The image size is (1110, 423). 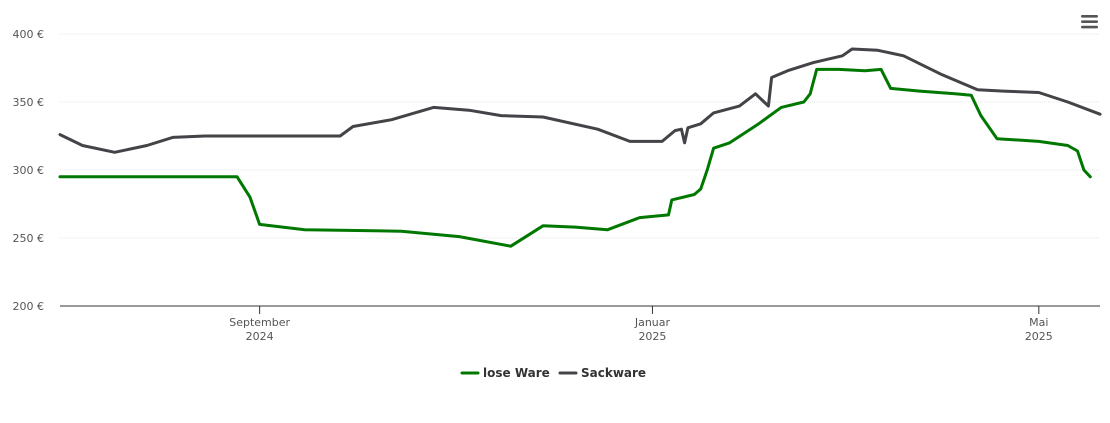 I want to click on hamburger-menu-icon, so click(x=1090, y=23).